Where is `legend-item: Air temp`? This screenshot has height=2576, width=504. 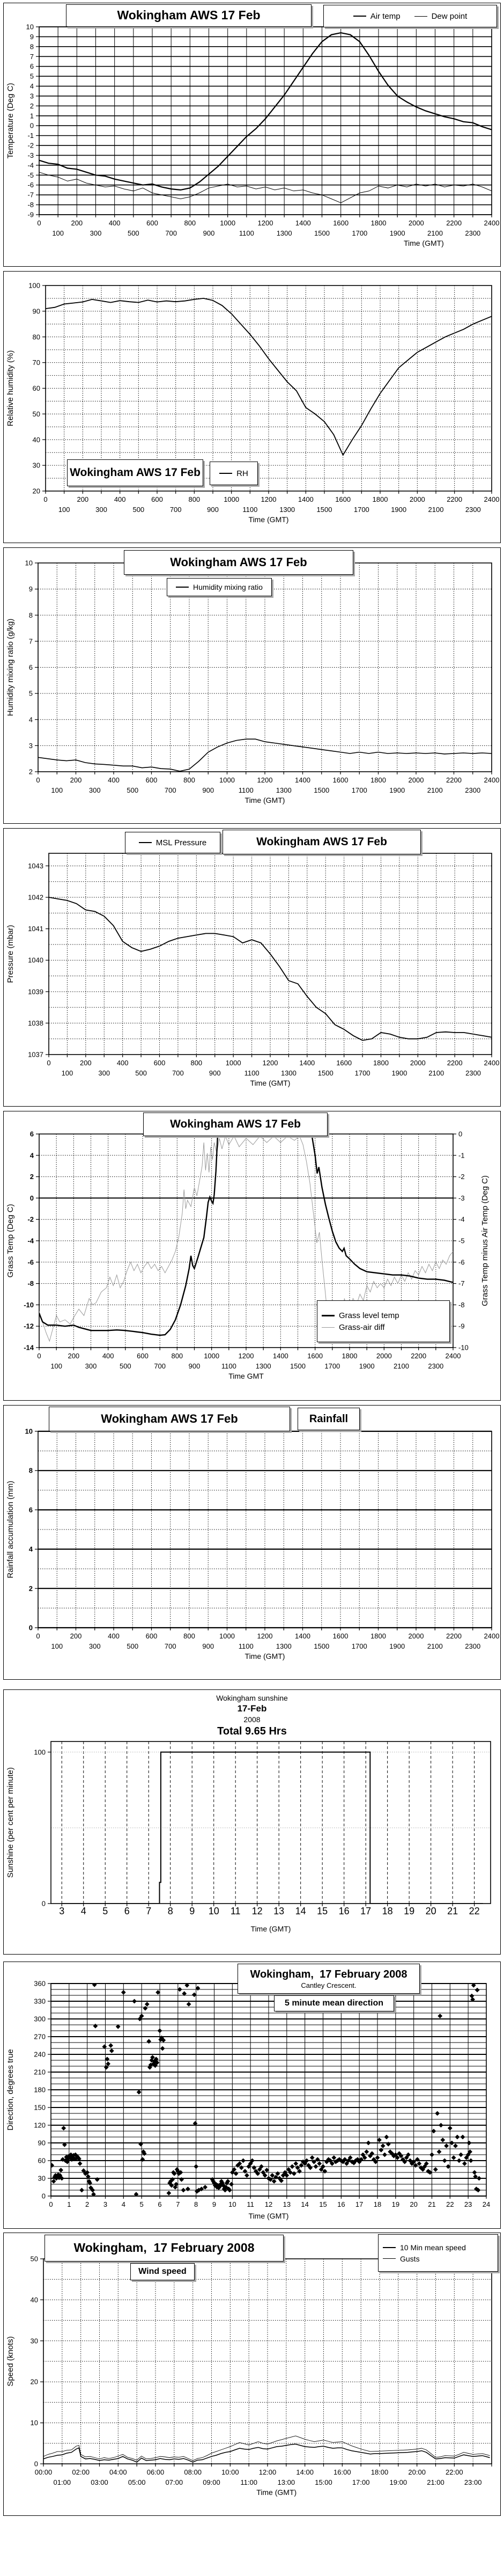
legend-item: Air temp is located at coordinates (377, 16).